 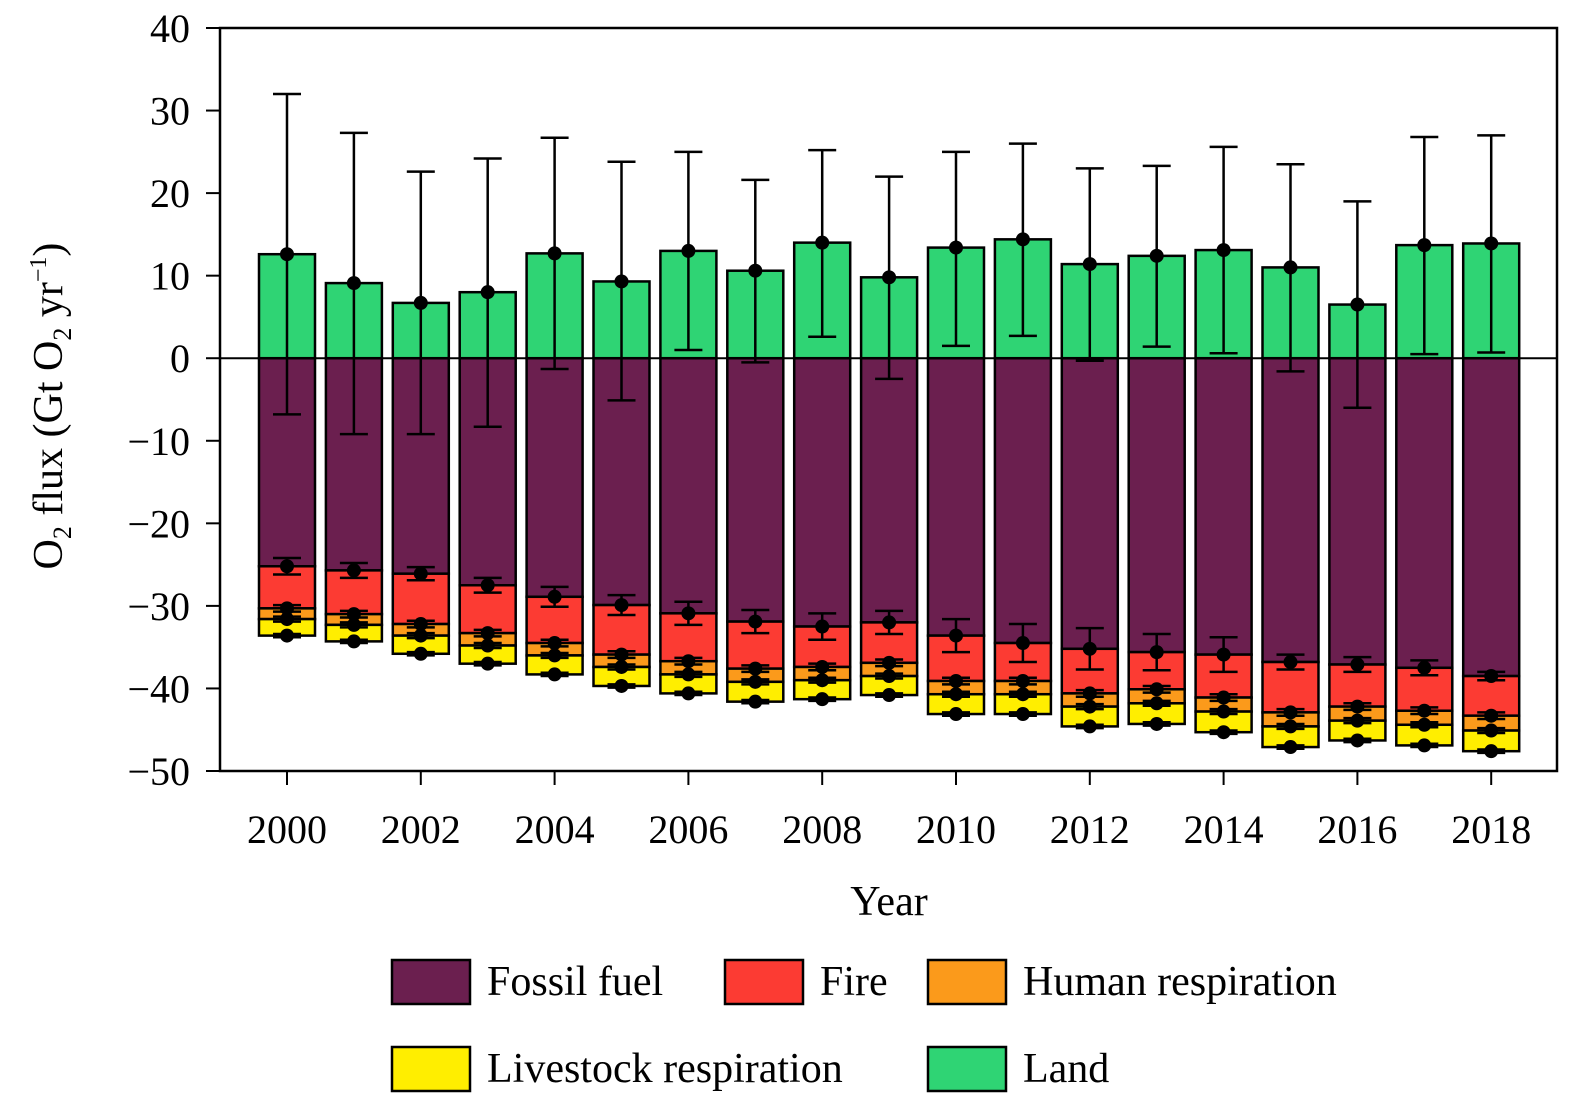 What do you see at coordinates (764, 982) in the screenshot?
I see `legend-swatch-fire` at bounding box center [764, 982].